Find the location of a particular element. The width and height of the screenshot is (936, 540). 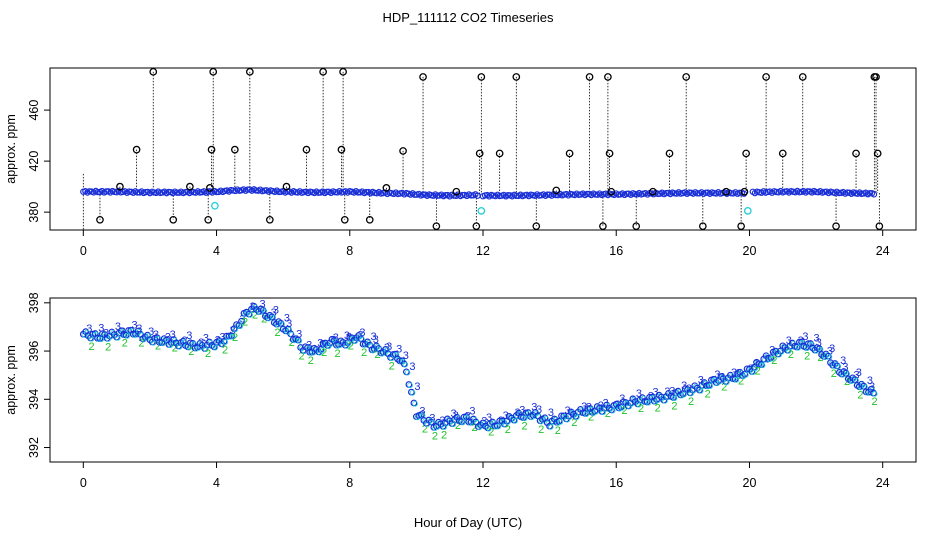

top-y-tick-label: 380 is located at coordinates (34, 212).